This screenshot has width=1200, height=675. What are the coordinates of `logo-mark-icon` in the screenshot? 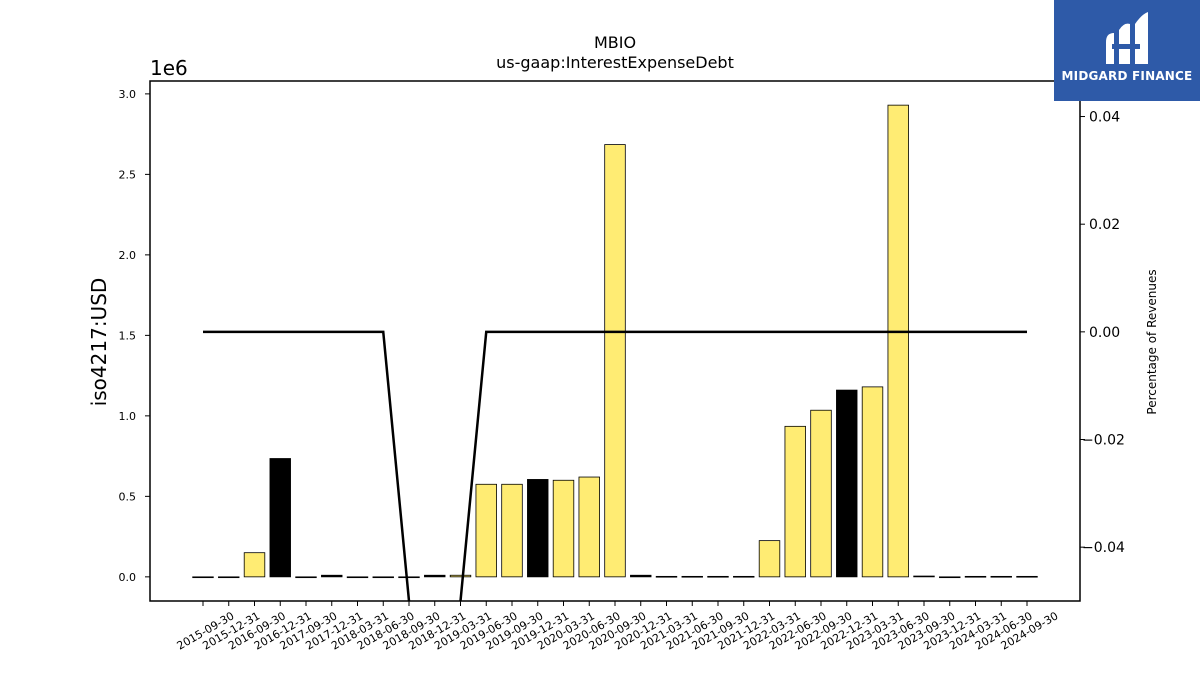 It's located at (1127, 38).